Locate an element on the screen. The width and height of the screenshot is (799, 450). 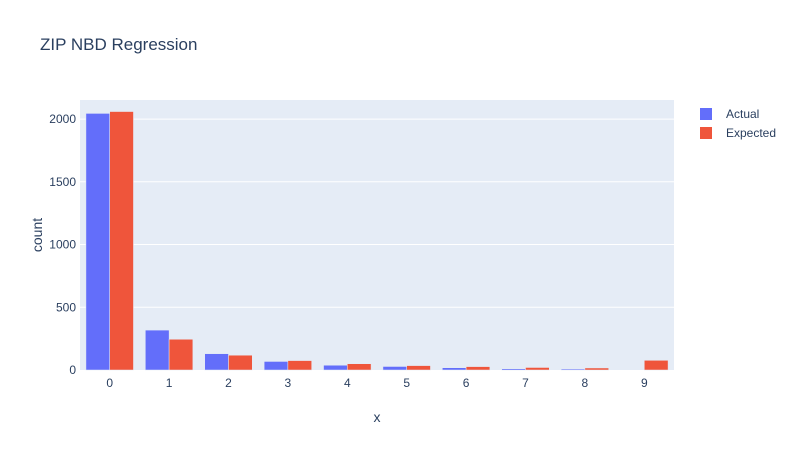
x-tick-label: 3 is located at coordinates (288, 383).